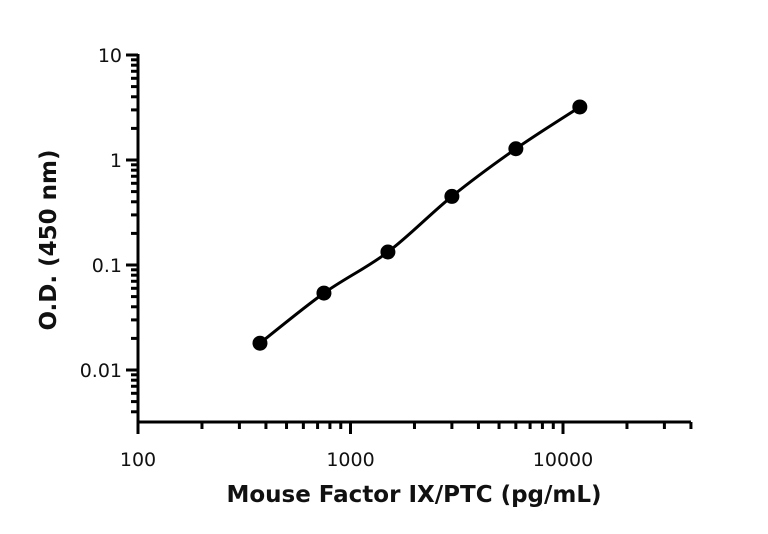  I want to click on y-tick-labels: 0.01 0.1 1 10, so click(101, 213).